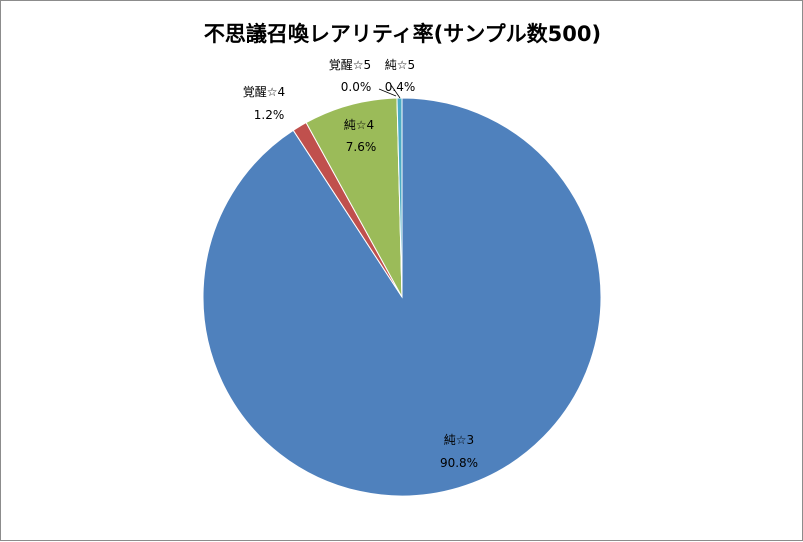  What do you see at coordinates (459, 440) in the screenshot?
I see `slice-category-label: 純☆3` at bounding box center [459, 440].